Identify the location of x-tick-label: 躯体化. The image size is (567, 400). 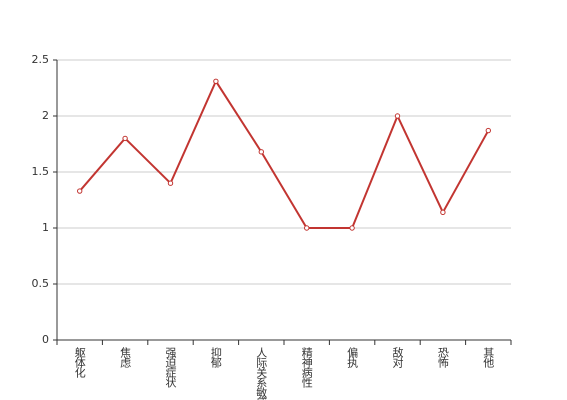
(79, 363).